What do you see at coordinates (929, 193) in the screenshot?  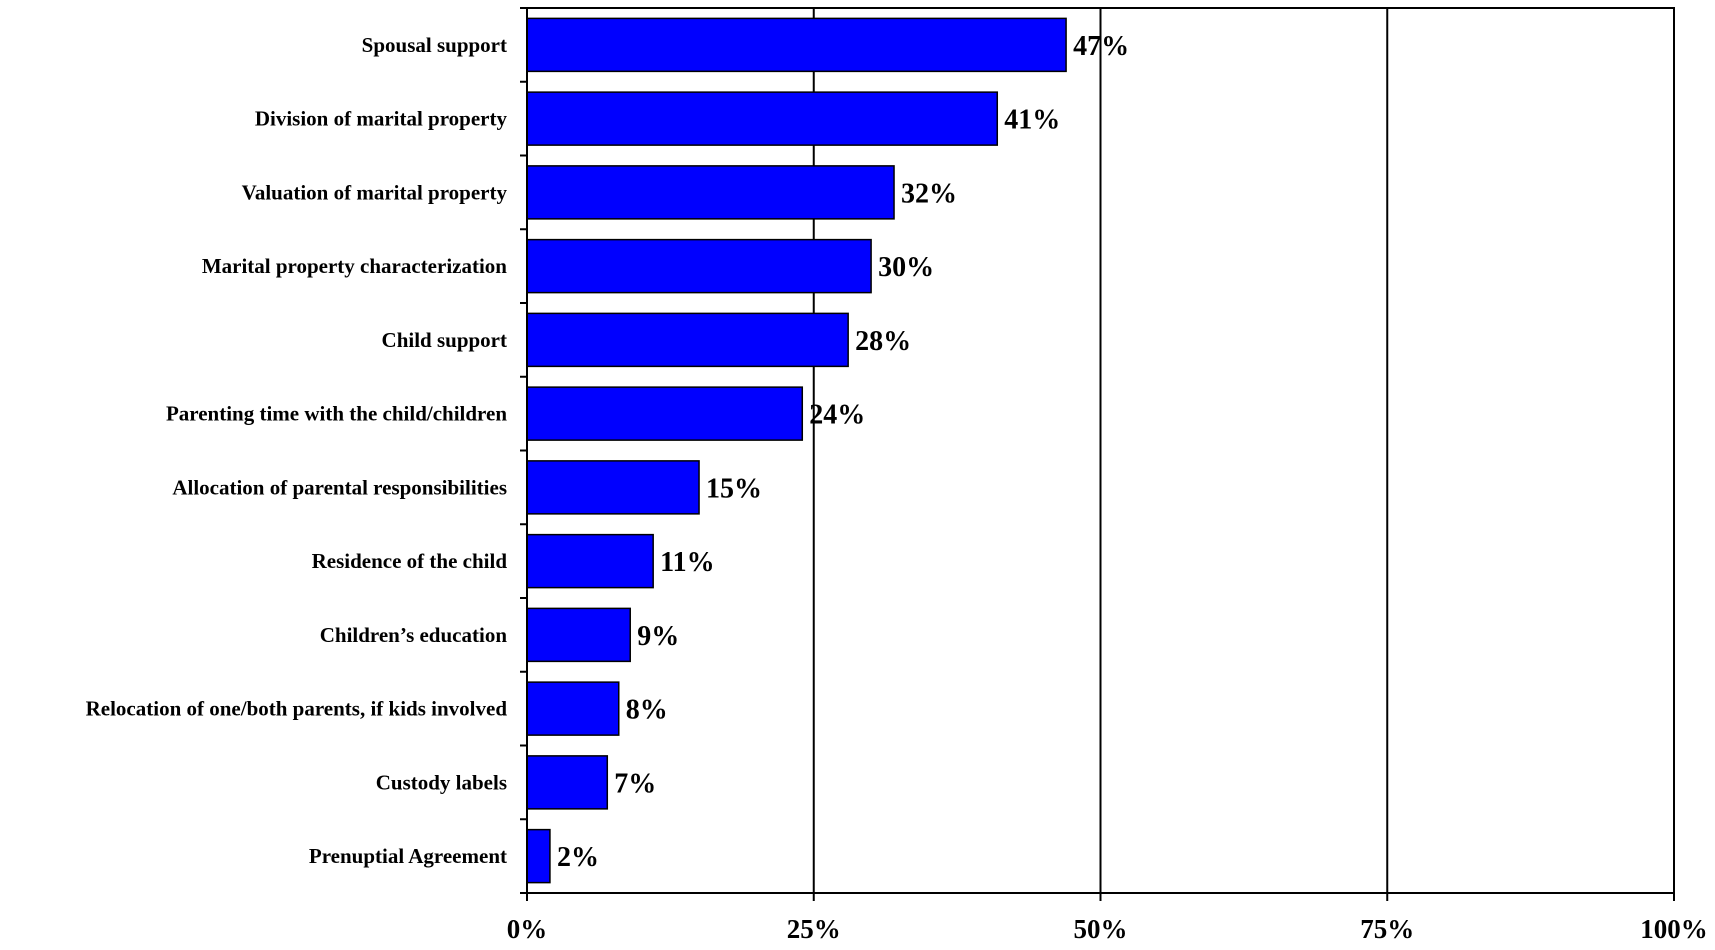 I see `data-label: 32%` at bounding box center [929, 193].